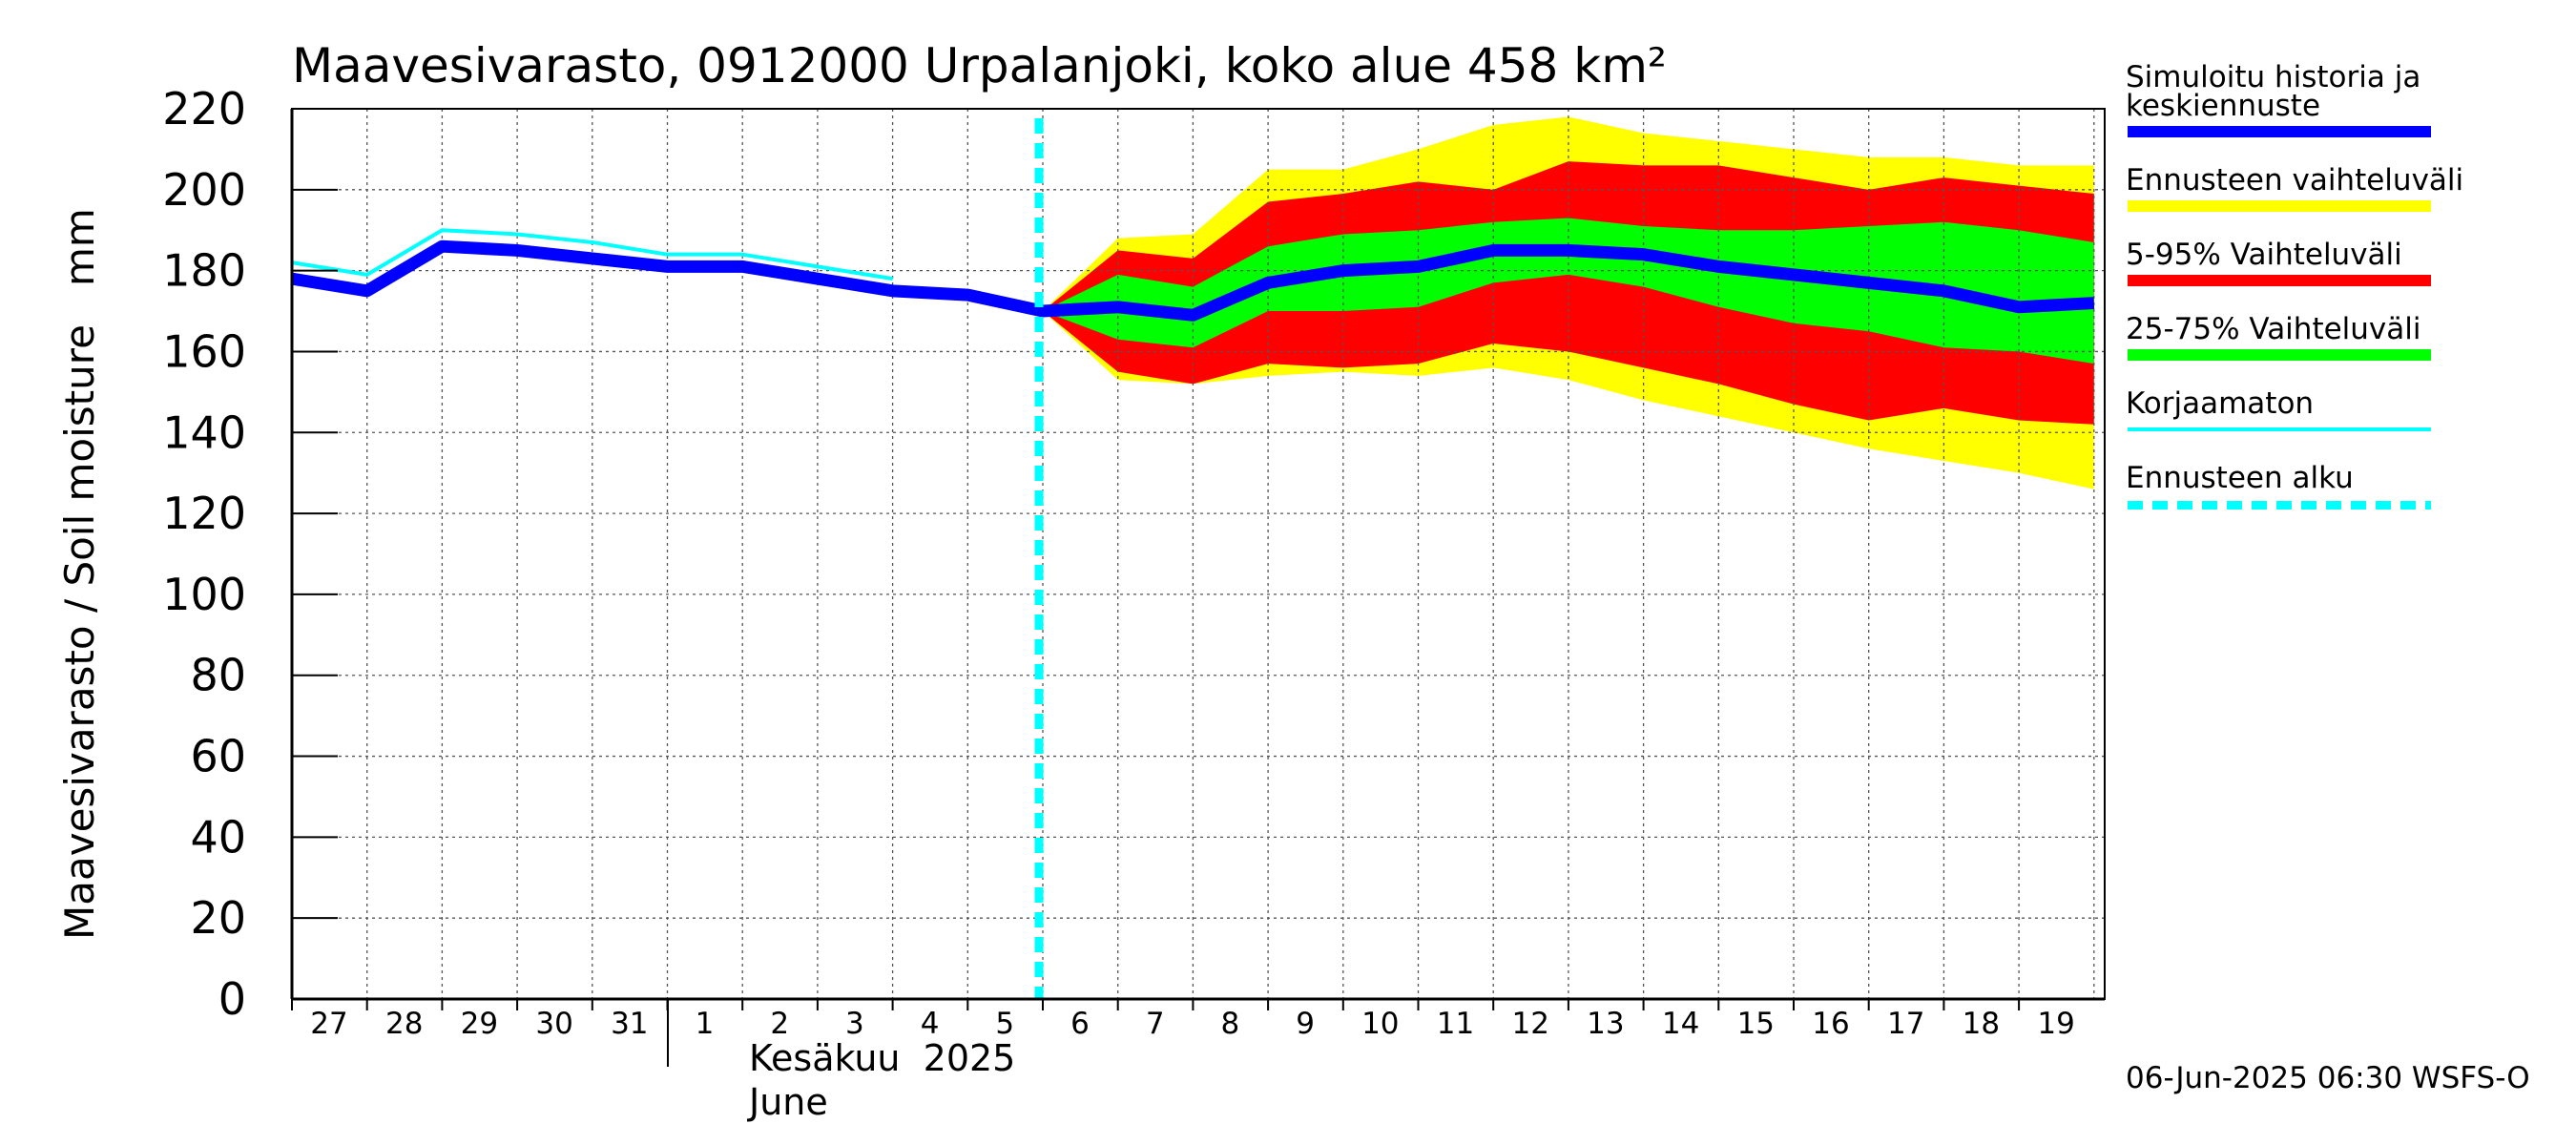 The image size is (2576, 1145). I want to click on y-tick-label: 20, so click(218, 918).